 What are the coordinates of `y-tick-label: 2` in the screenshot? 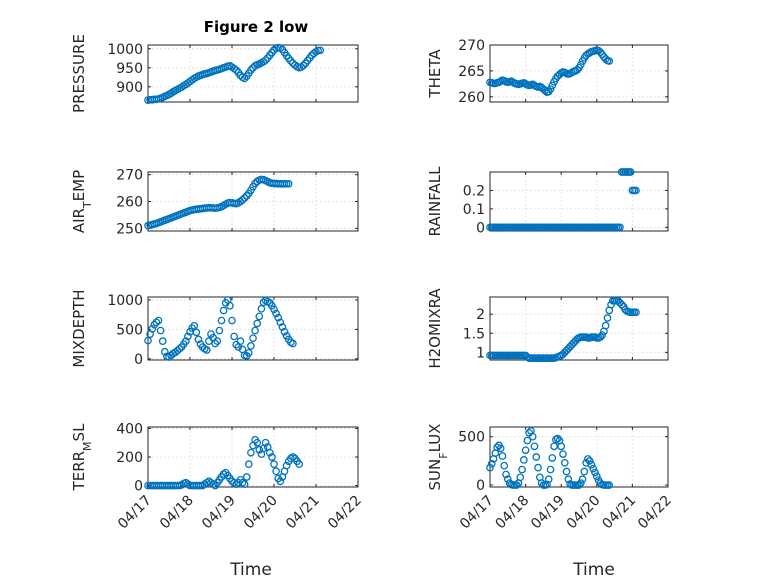 It's located at (480, 315).